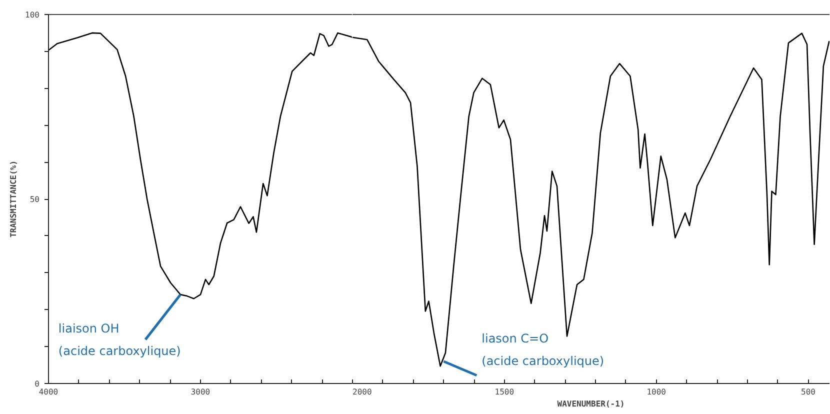 The width and height of the screenshot is (830, 414). I want to click on x-tick-label: 500, so click(808, 392).